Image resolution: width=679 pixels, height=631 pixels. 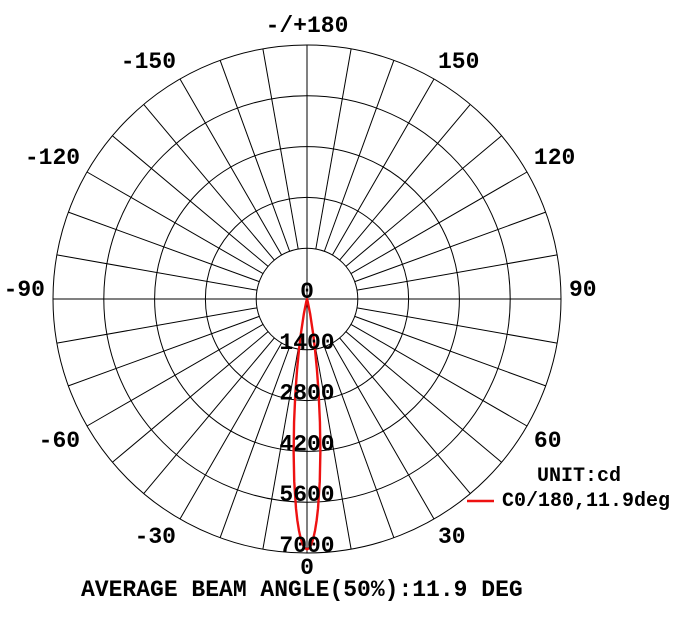 What do you see at coordinates (306, 343) in the screenshot?
I see `radial-tick-label: 1400` at bounding box center [306, 343].